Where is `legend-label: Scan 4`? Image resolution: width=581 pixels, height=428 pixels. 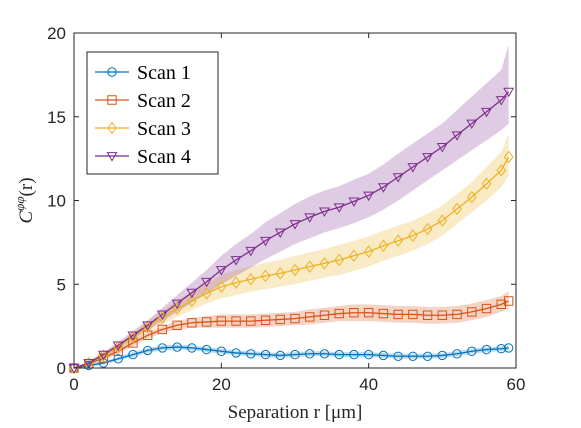
legend-label: Scan 4 is located at coordinates (164, 157).